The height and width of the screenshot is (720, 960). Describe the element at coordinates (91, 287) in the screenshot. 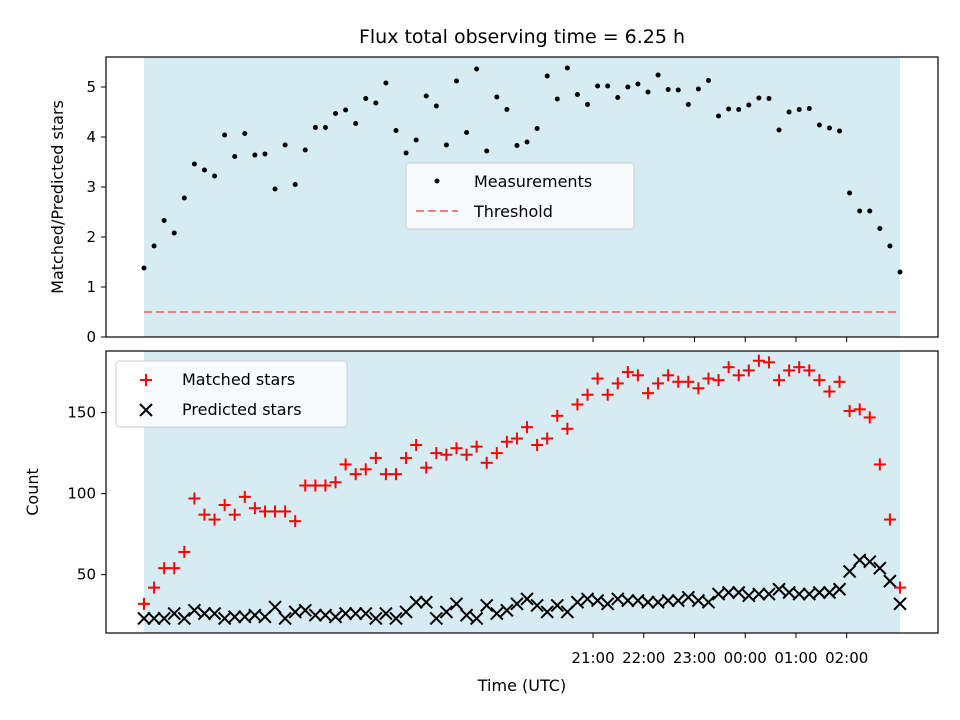

I see `top-y-tick-label: 1` at that location.